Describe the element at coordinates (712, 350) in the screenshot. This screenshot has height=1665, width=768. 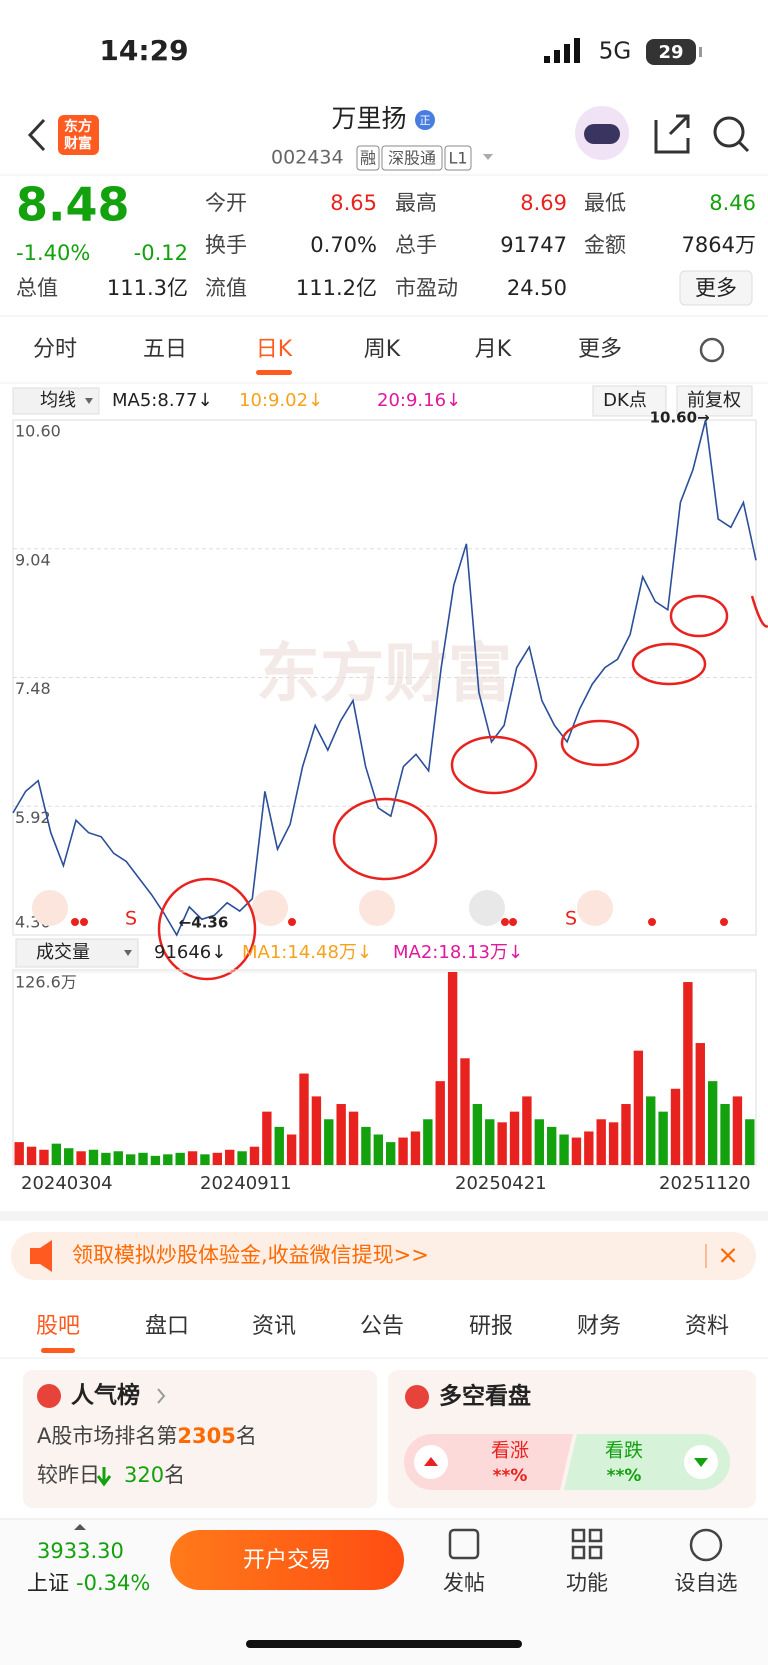
I see `settings-icon` at that location.